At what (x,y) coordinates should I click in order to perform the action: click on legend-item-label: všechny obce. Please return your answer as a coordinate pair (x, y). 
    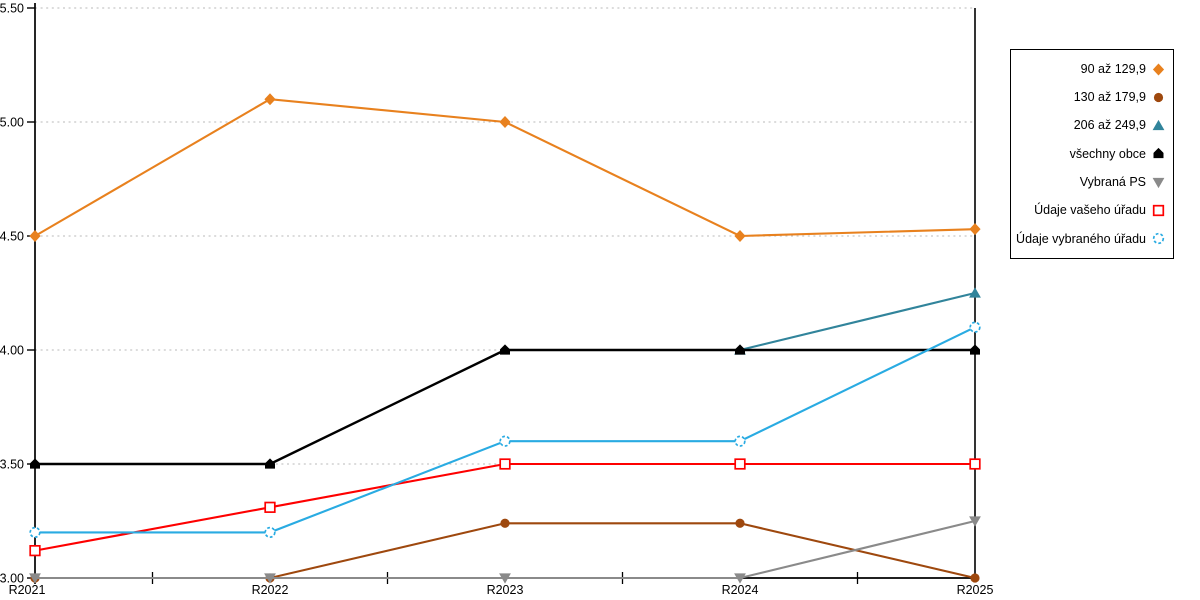
    Looking at the image, I should click on (1107, 153).